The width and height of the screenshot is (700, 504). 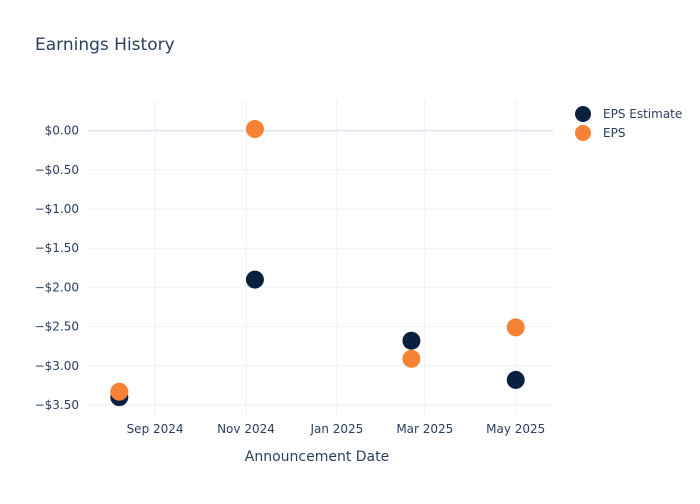 I want to click on x-tick-label: May 2025, so click(x=515, y=429).